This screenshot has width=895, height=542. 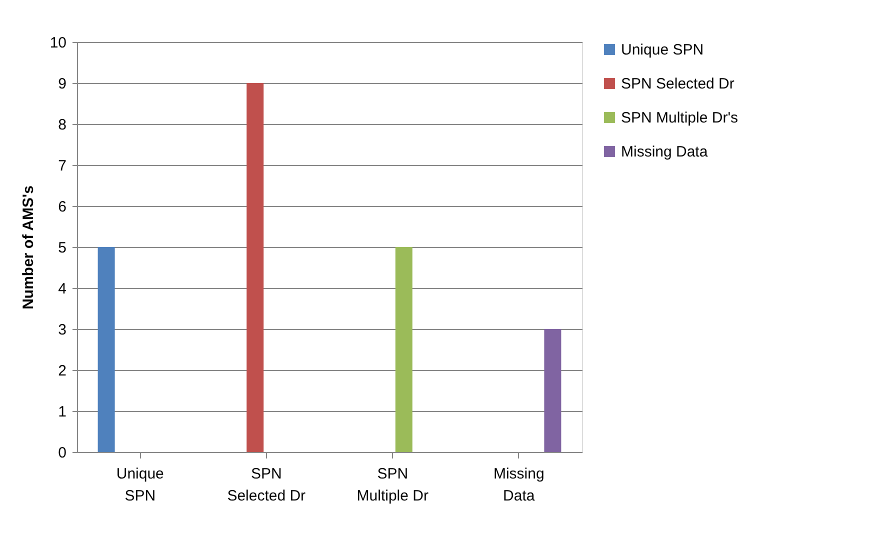 What do you see at coordinates (664, 152) in the screenshot?
I see `legend-label: Missing Data` at bounding box center [664, 152].